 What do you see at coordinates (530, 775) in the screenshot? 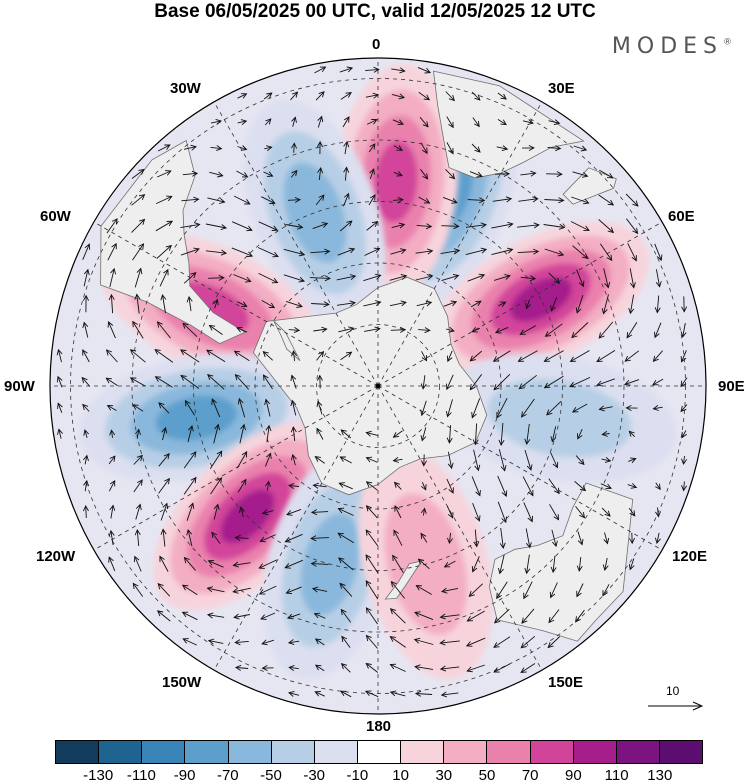
I see `colorbar-tick-label: 70` at bounding box center [530, 775].